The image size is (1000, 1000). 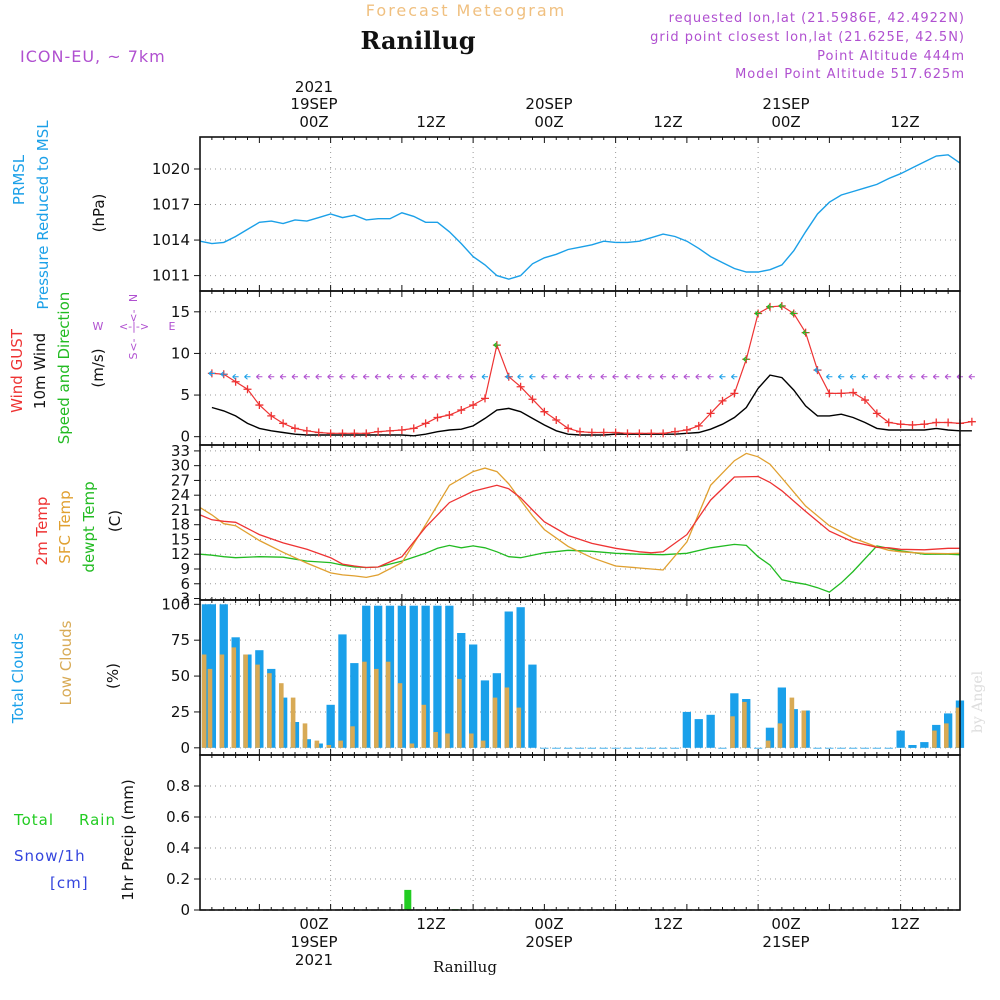 I want to click on footer-station: Ranillug, so click(x=465, y=967).